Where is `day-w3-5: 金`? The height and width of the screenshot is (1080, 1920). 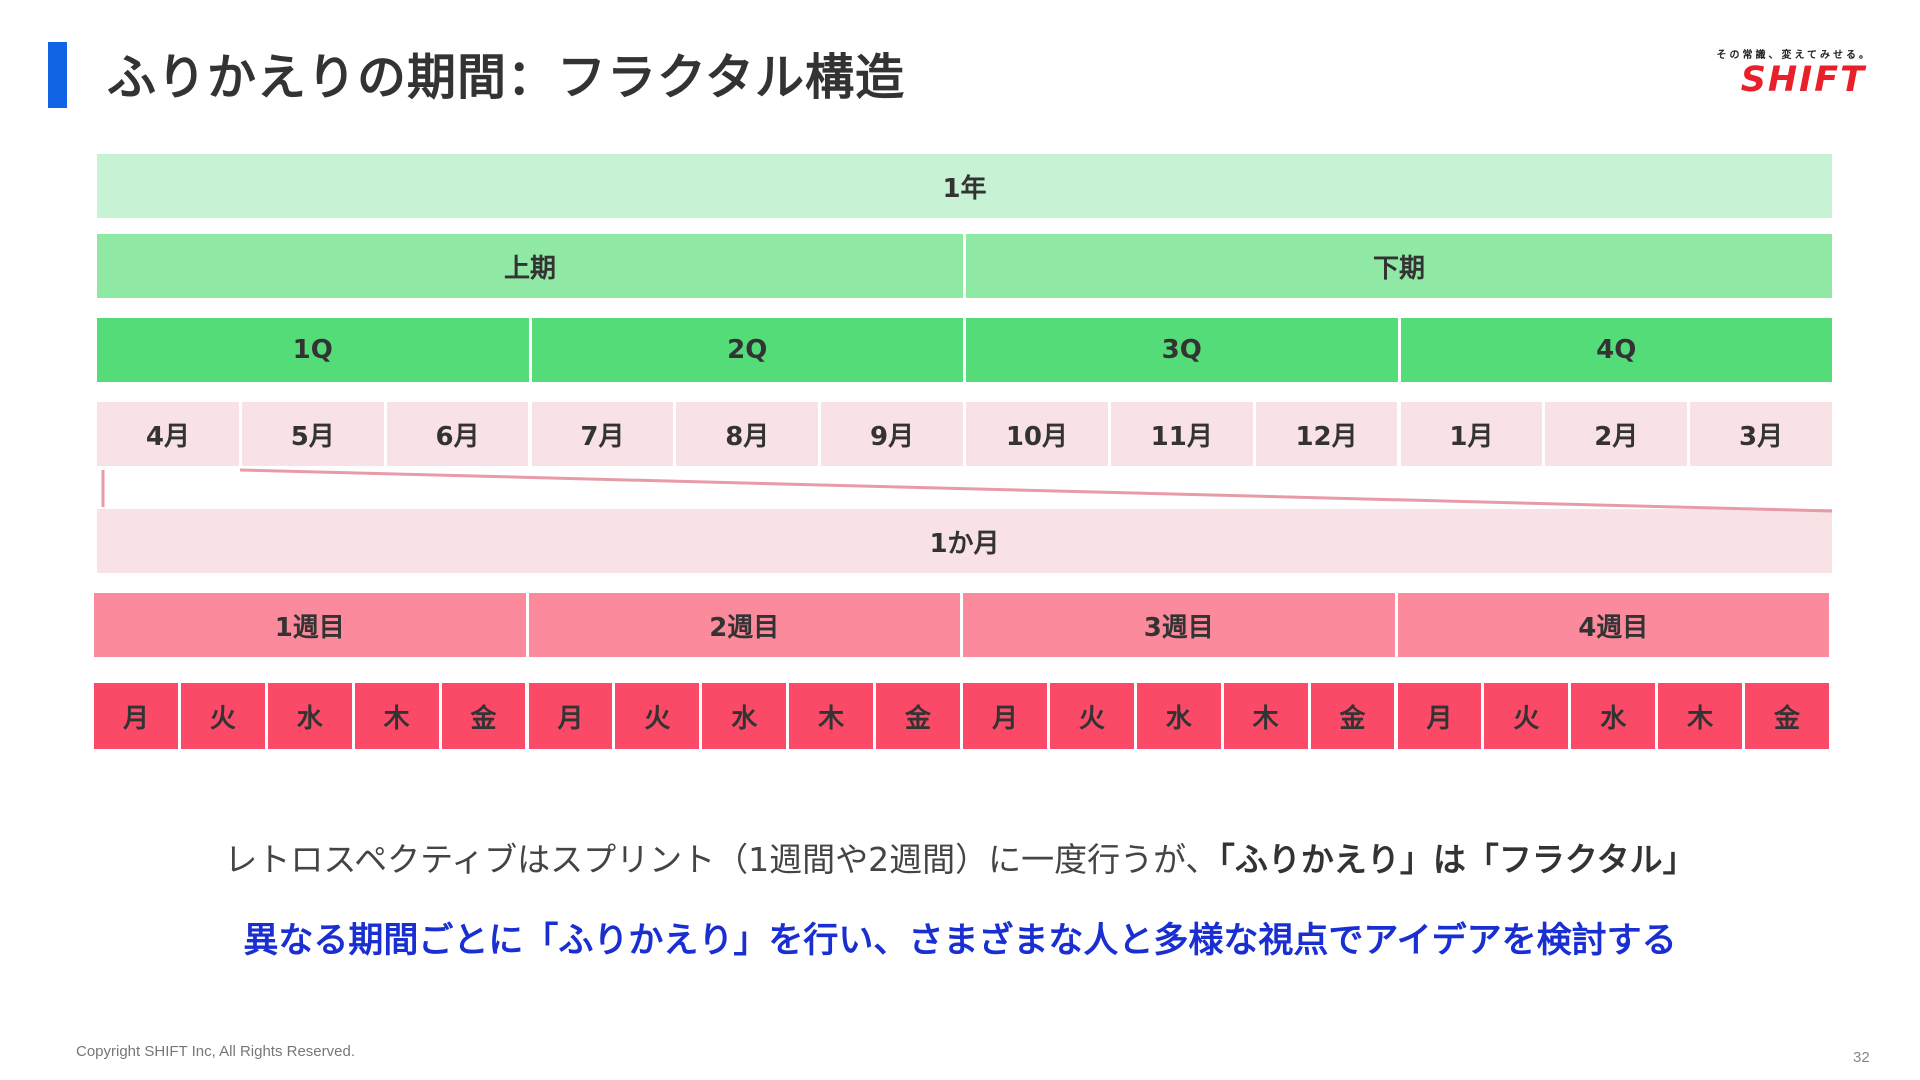 day-w3-5: 金 is located at coordinates (1352, 716).